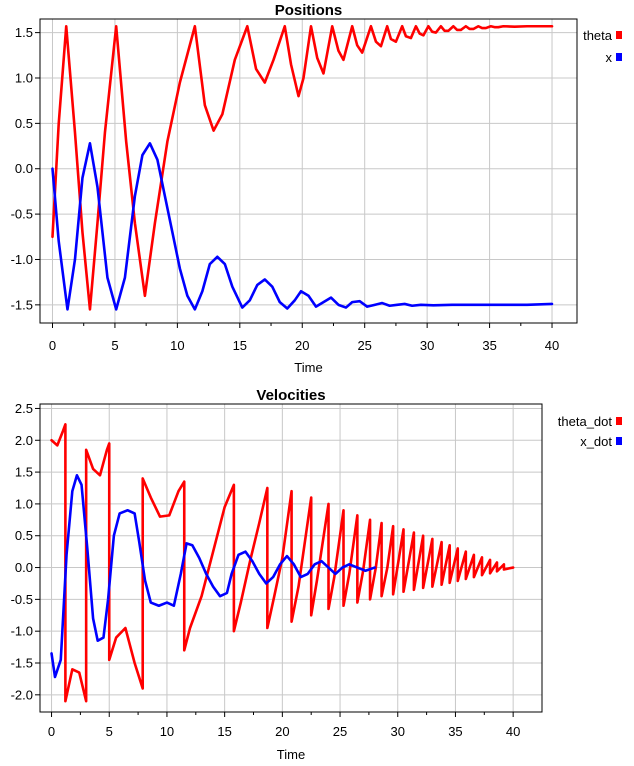 The image size is (634, 766). Describe the element at coordinates (596, 441) in the screenshot. I see `legend-label-x-dot: x_dot` at that location.